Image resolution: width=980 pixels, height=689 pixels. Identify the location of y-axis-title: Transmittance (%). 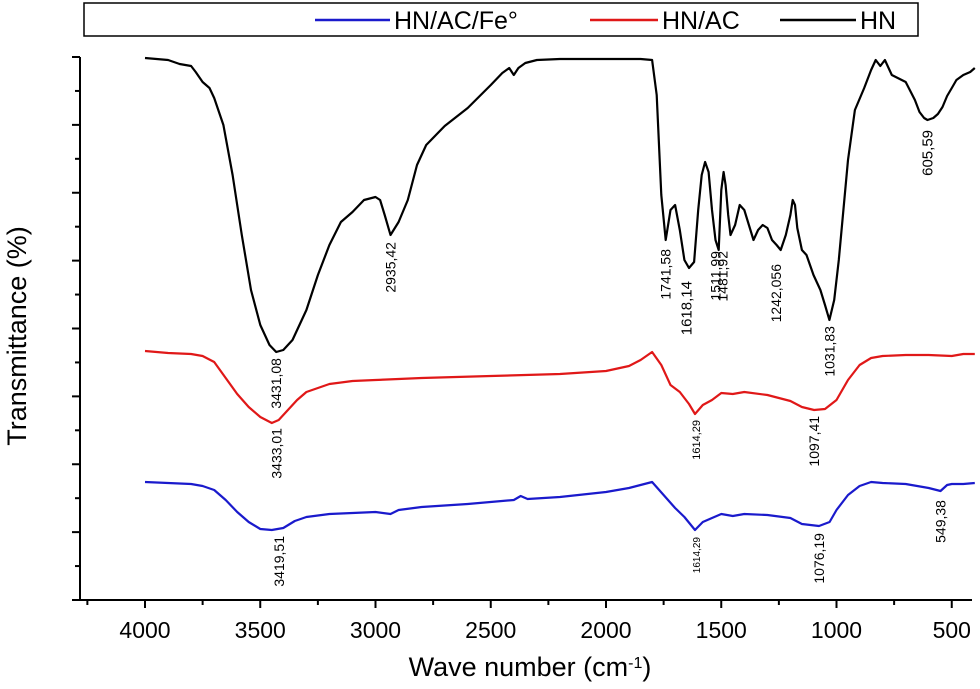
(17, 336).